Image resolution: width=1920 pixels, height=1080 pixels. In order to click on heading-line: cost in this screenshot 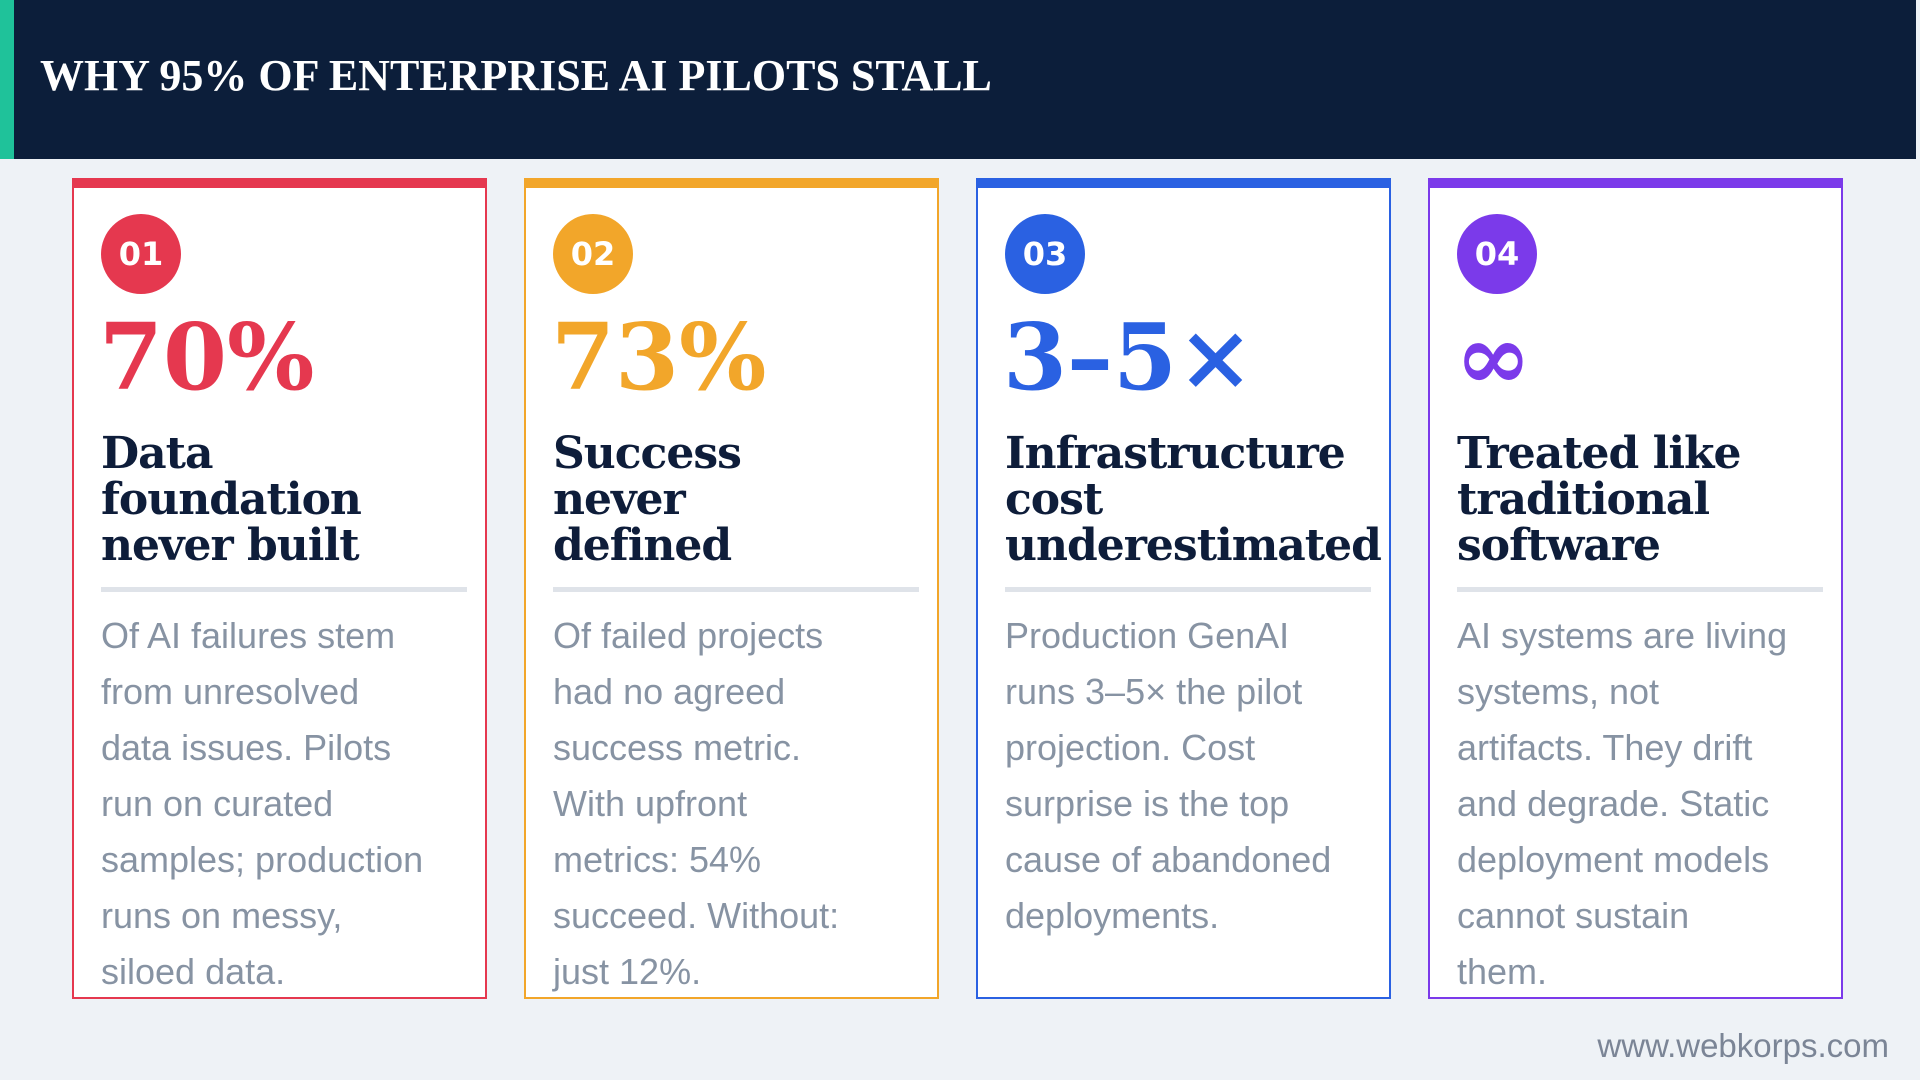, I will do `click(1054, 499)`.